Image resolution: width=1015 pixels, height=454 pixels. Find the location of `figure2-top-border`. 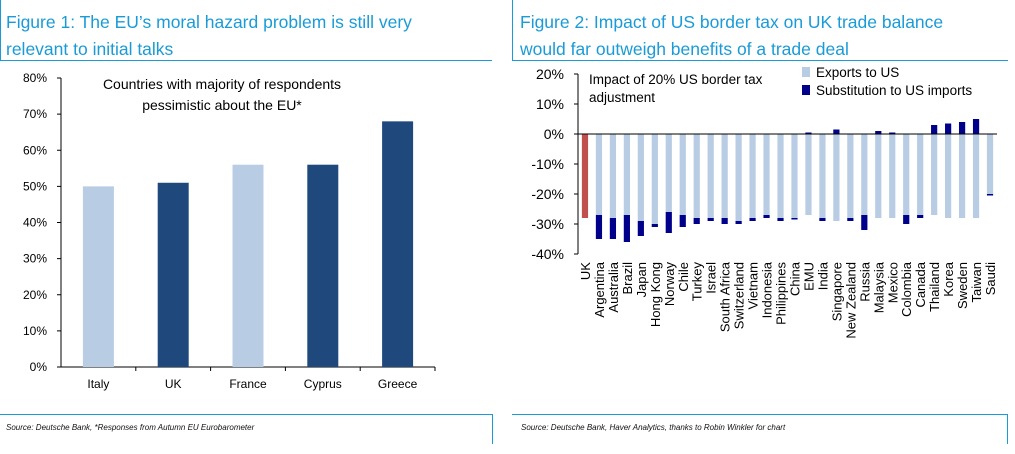

figure2-top-border is located at coordinates (512, 30).